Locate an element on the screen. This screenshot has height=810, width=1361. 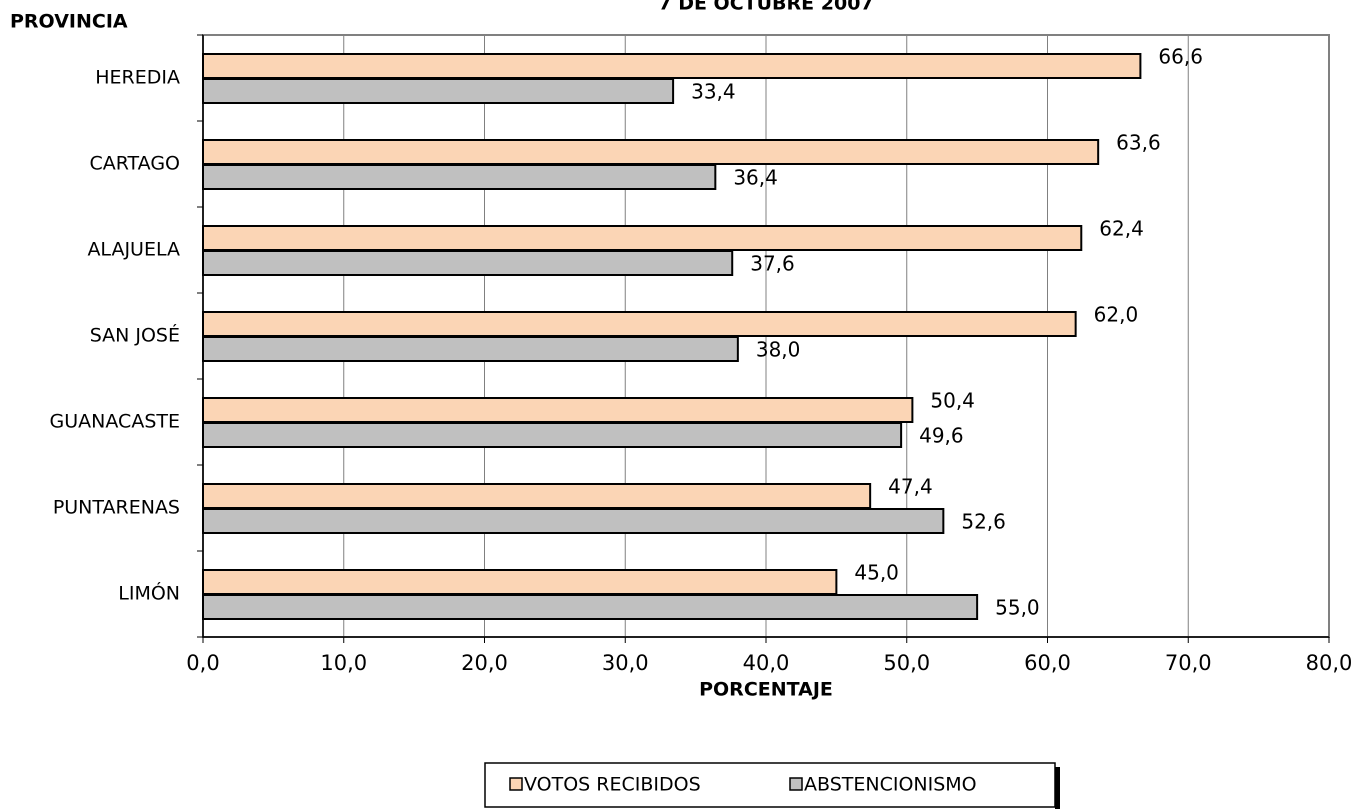
x-tick-label: 0,0 is located at coordinates (202, 663).